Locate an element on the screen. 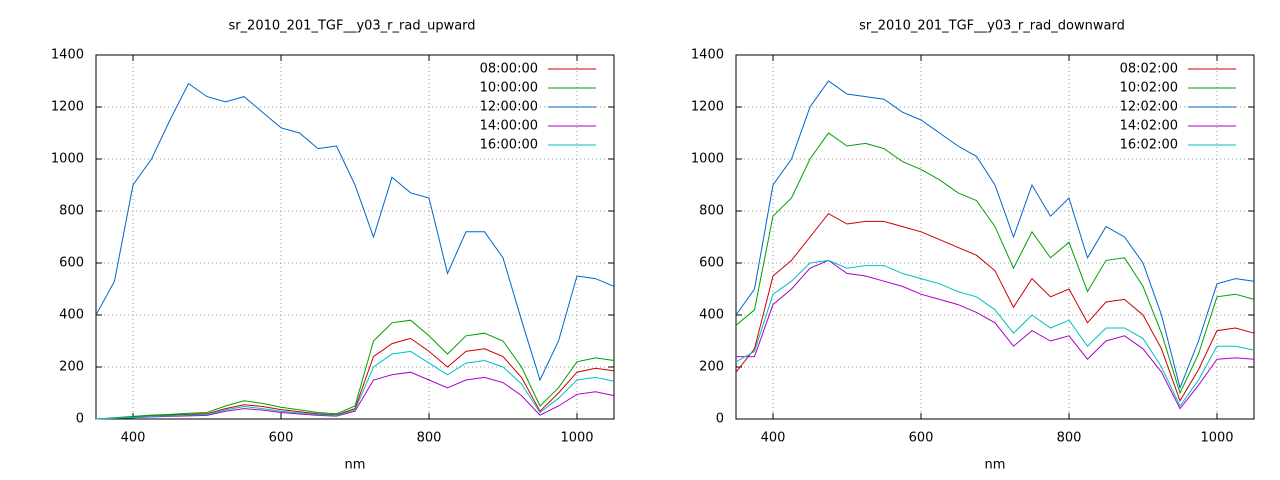 This screenshot has width=1280, height=480. chart-title: sr_2010_201_TGF__y03_r_rad_downward is located at coordinates (992, 26).